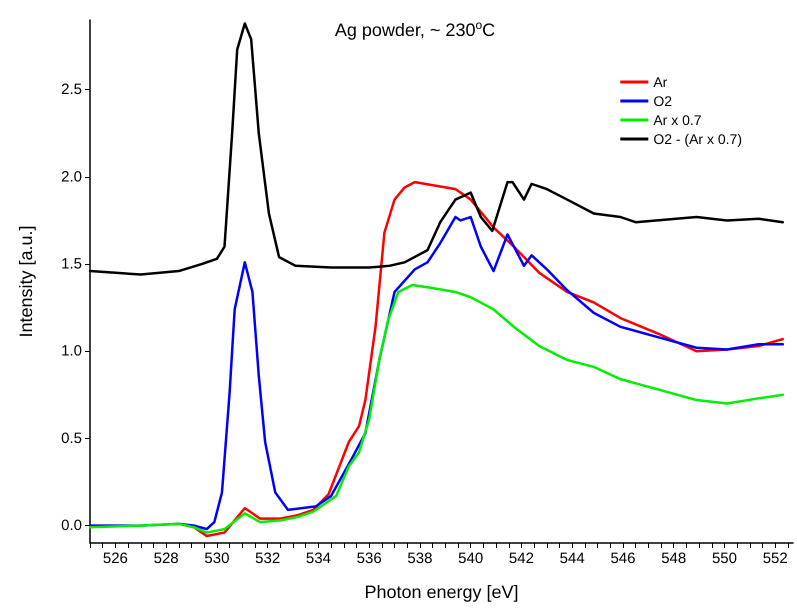 The width and height of the screenshot is (797, 610). What do you see at coordinates (71, 89) in the screenshot?
I see `y-tick-label: 2.5` at bounding box center [71, 89].